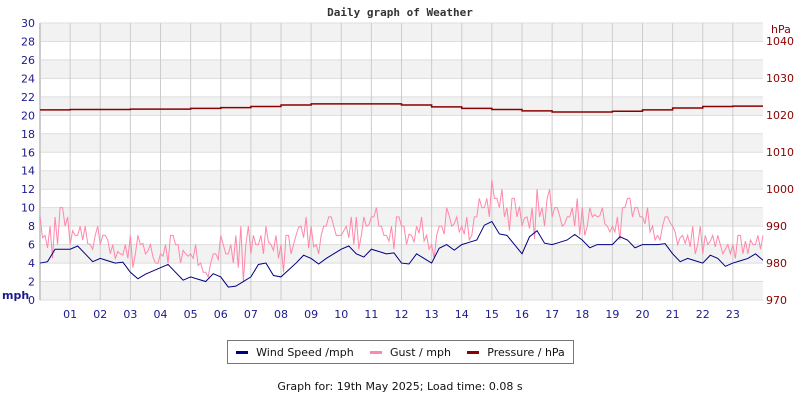 Image resolution: width=800 pixels, height=400 pixels. I want to click on y-tick-left: 10, so click(28, 208).